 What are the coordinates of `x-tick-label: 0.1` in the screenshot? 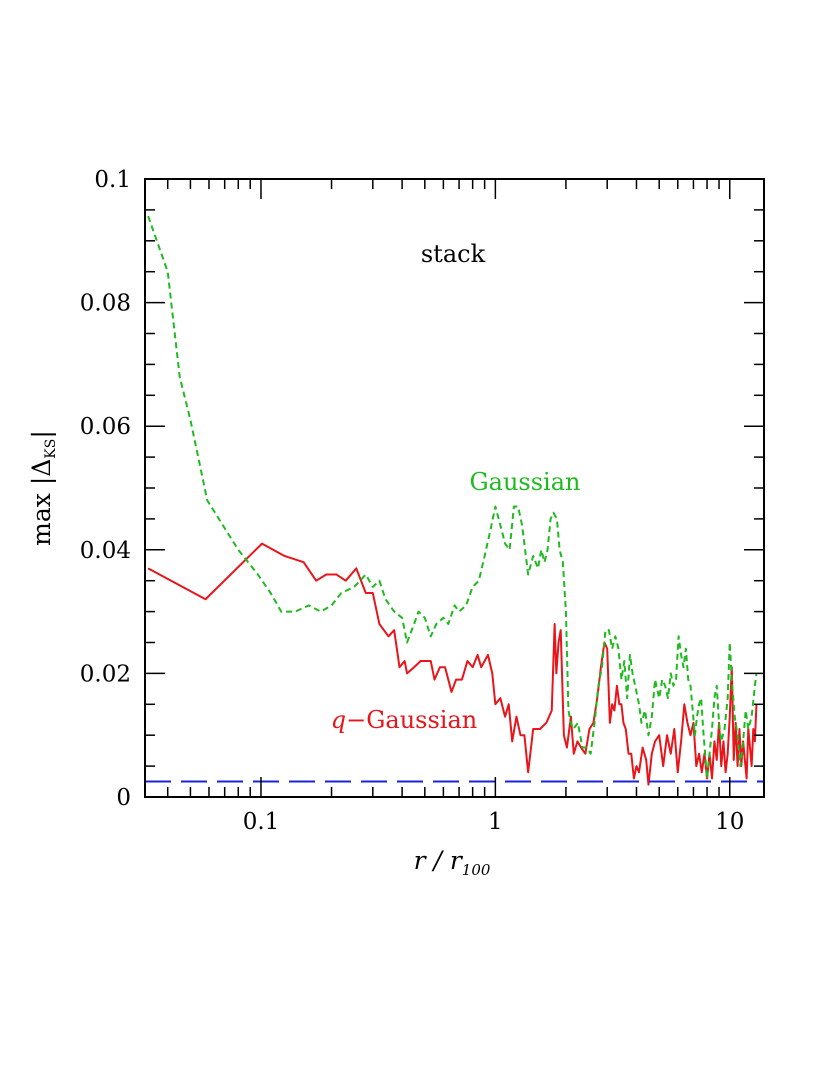 It's located at (261, 822).